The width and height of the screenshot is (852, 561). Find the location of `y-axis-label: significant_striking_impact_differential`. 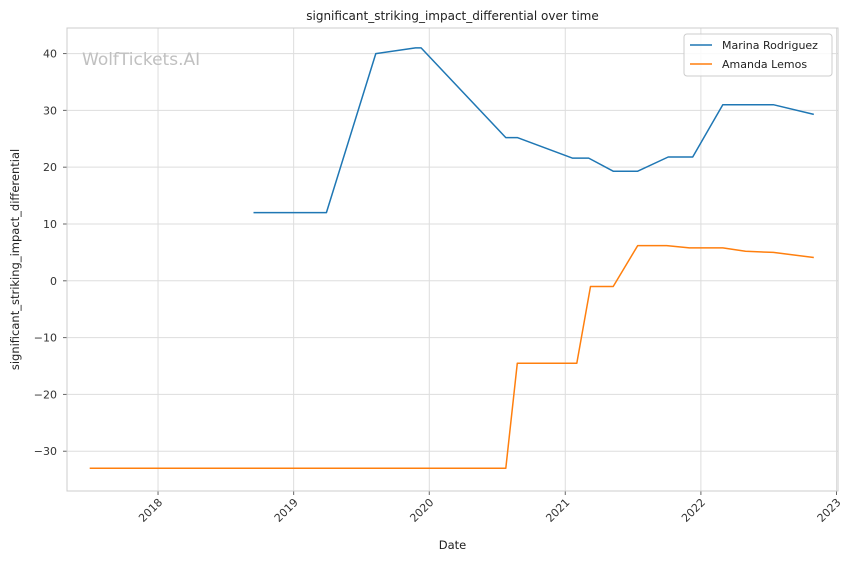

y-axis-label: significant_striking_impact_differential is located at coordinates (15, 259).